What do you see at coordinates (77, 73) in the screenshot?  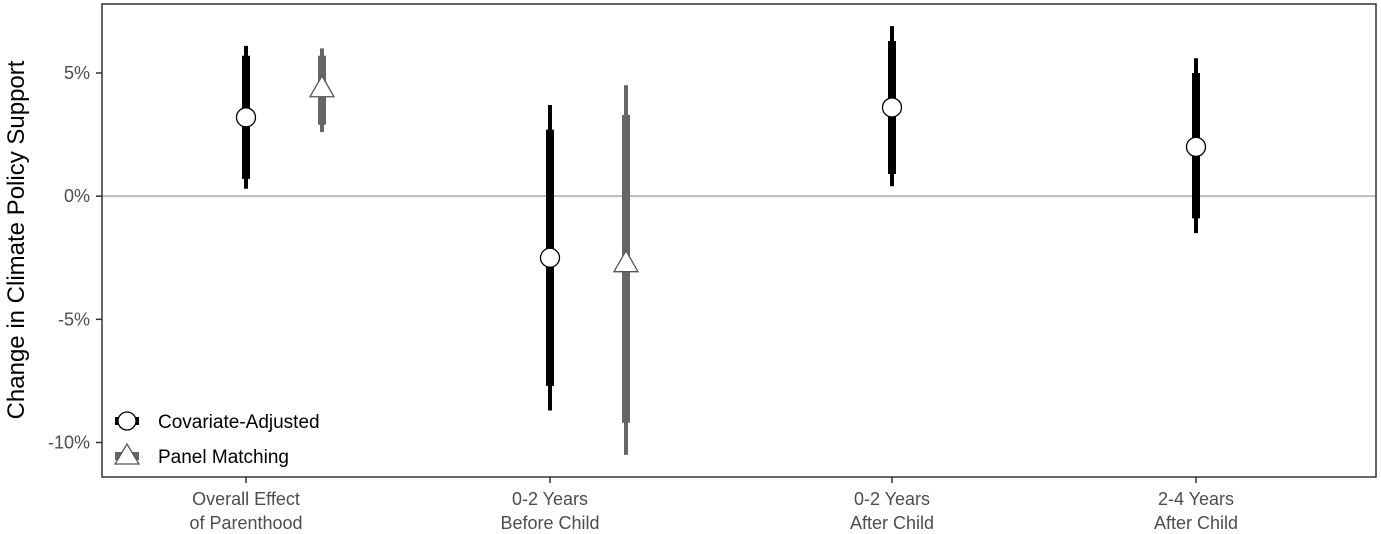 I see `y-tick-label: 5%` at bounding box center [77, 73].